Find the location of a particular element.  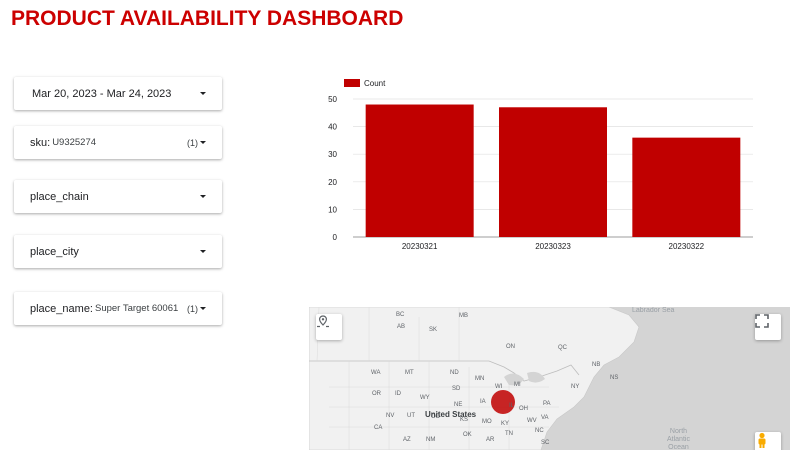

map-label-ar: AR is located at coordinates (490, 440).